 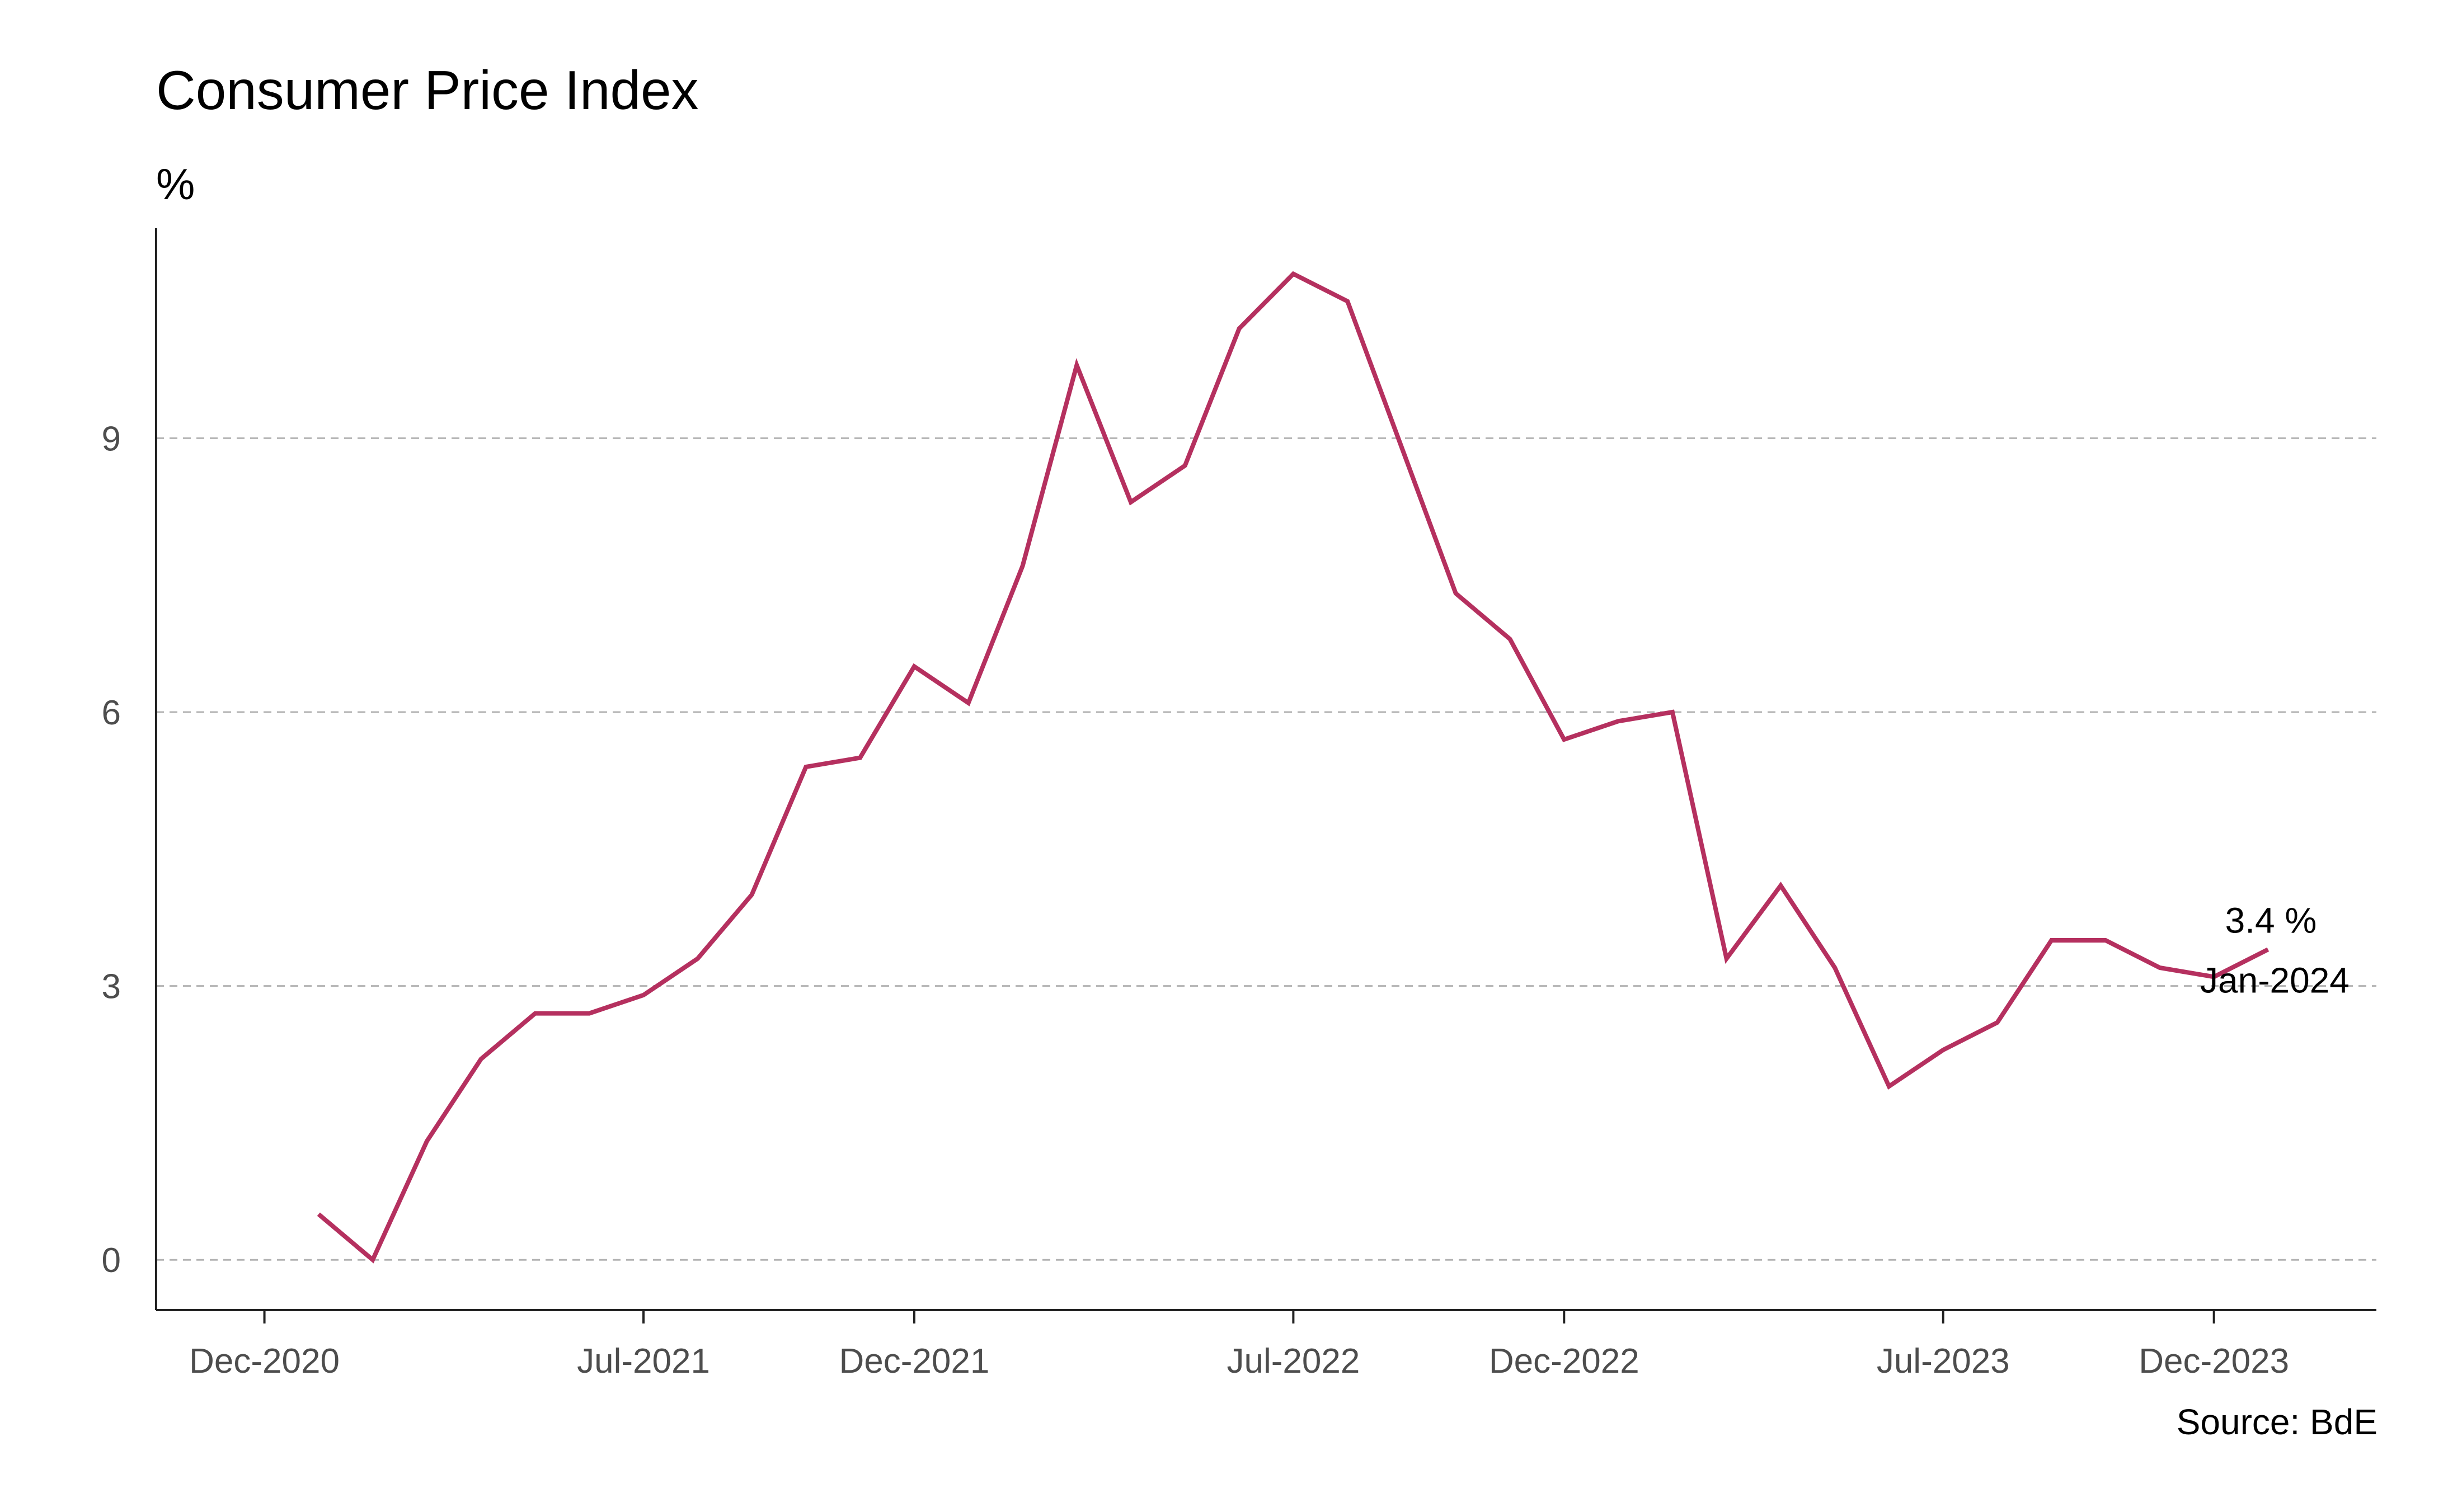 I want to click on y-tick-label: 9, so click(x=111, y=439).